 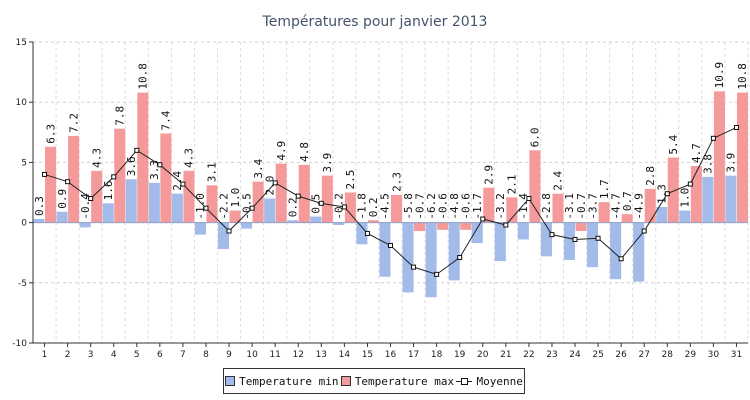 I want to click on legend-label-min: Temperature min, so click(x=289, y=381).